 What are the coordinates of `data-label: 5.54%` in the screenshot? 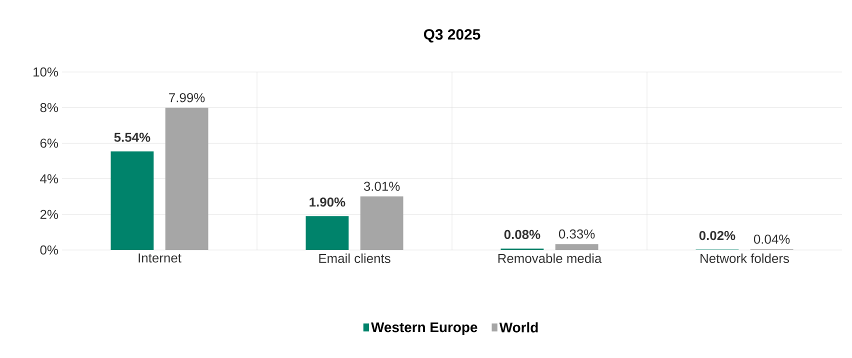 It's located at (132, 137).